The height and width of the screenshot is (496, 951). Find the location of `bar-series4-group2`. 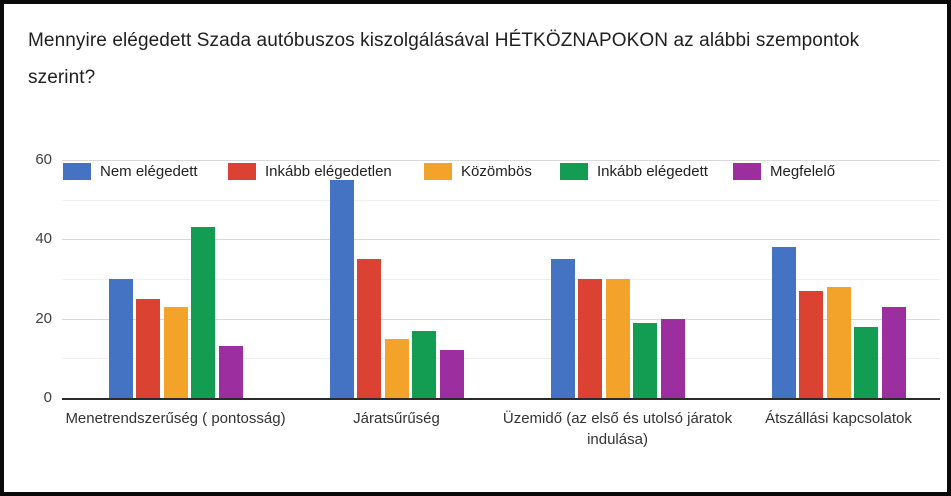

bar-series4-group2 is located at coordinates (424, 364).